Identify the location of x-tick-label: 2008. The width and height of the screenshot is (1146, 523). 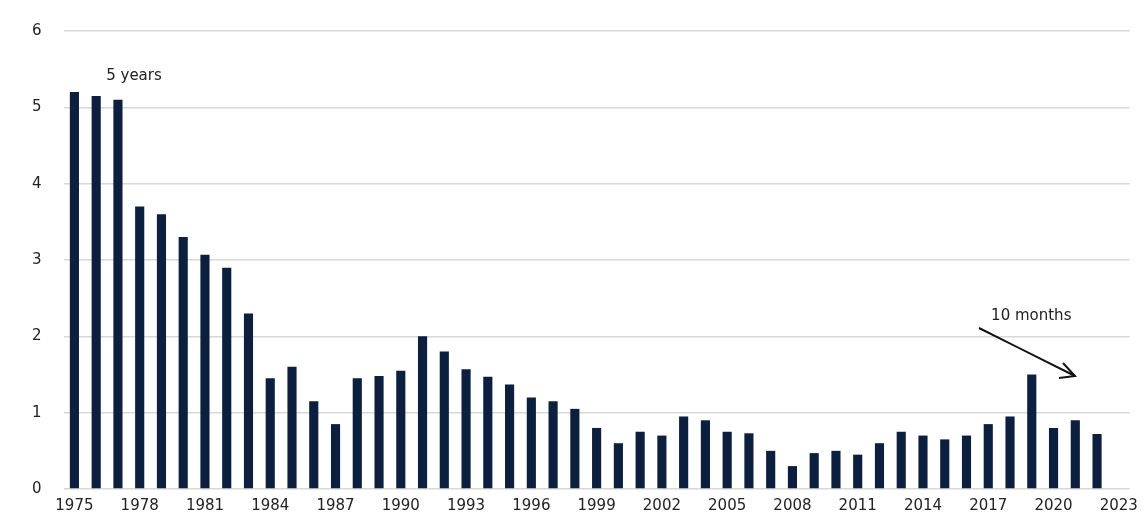
(792, 504).